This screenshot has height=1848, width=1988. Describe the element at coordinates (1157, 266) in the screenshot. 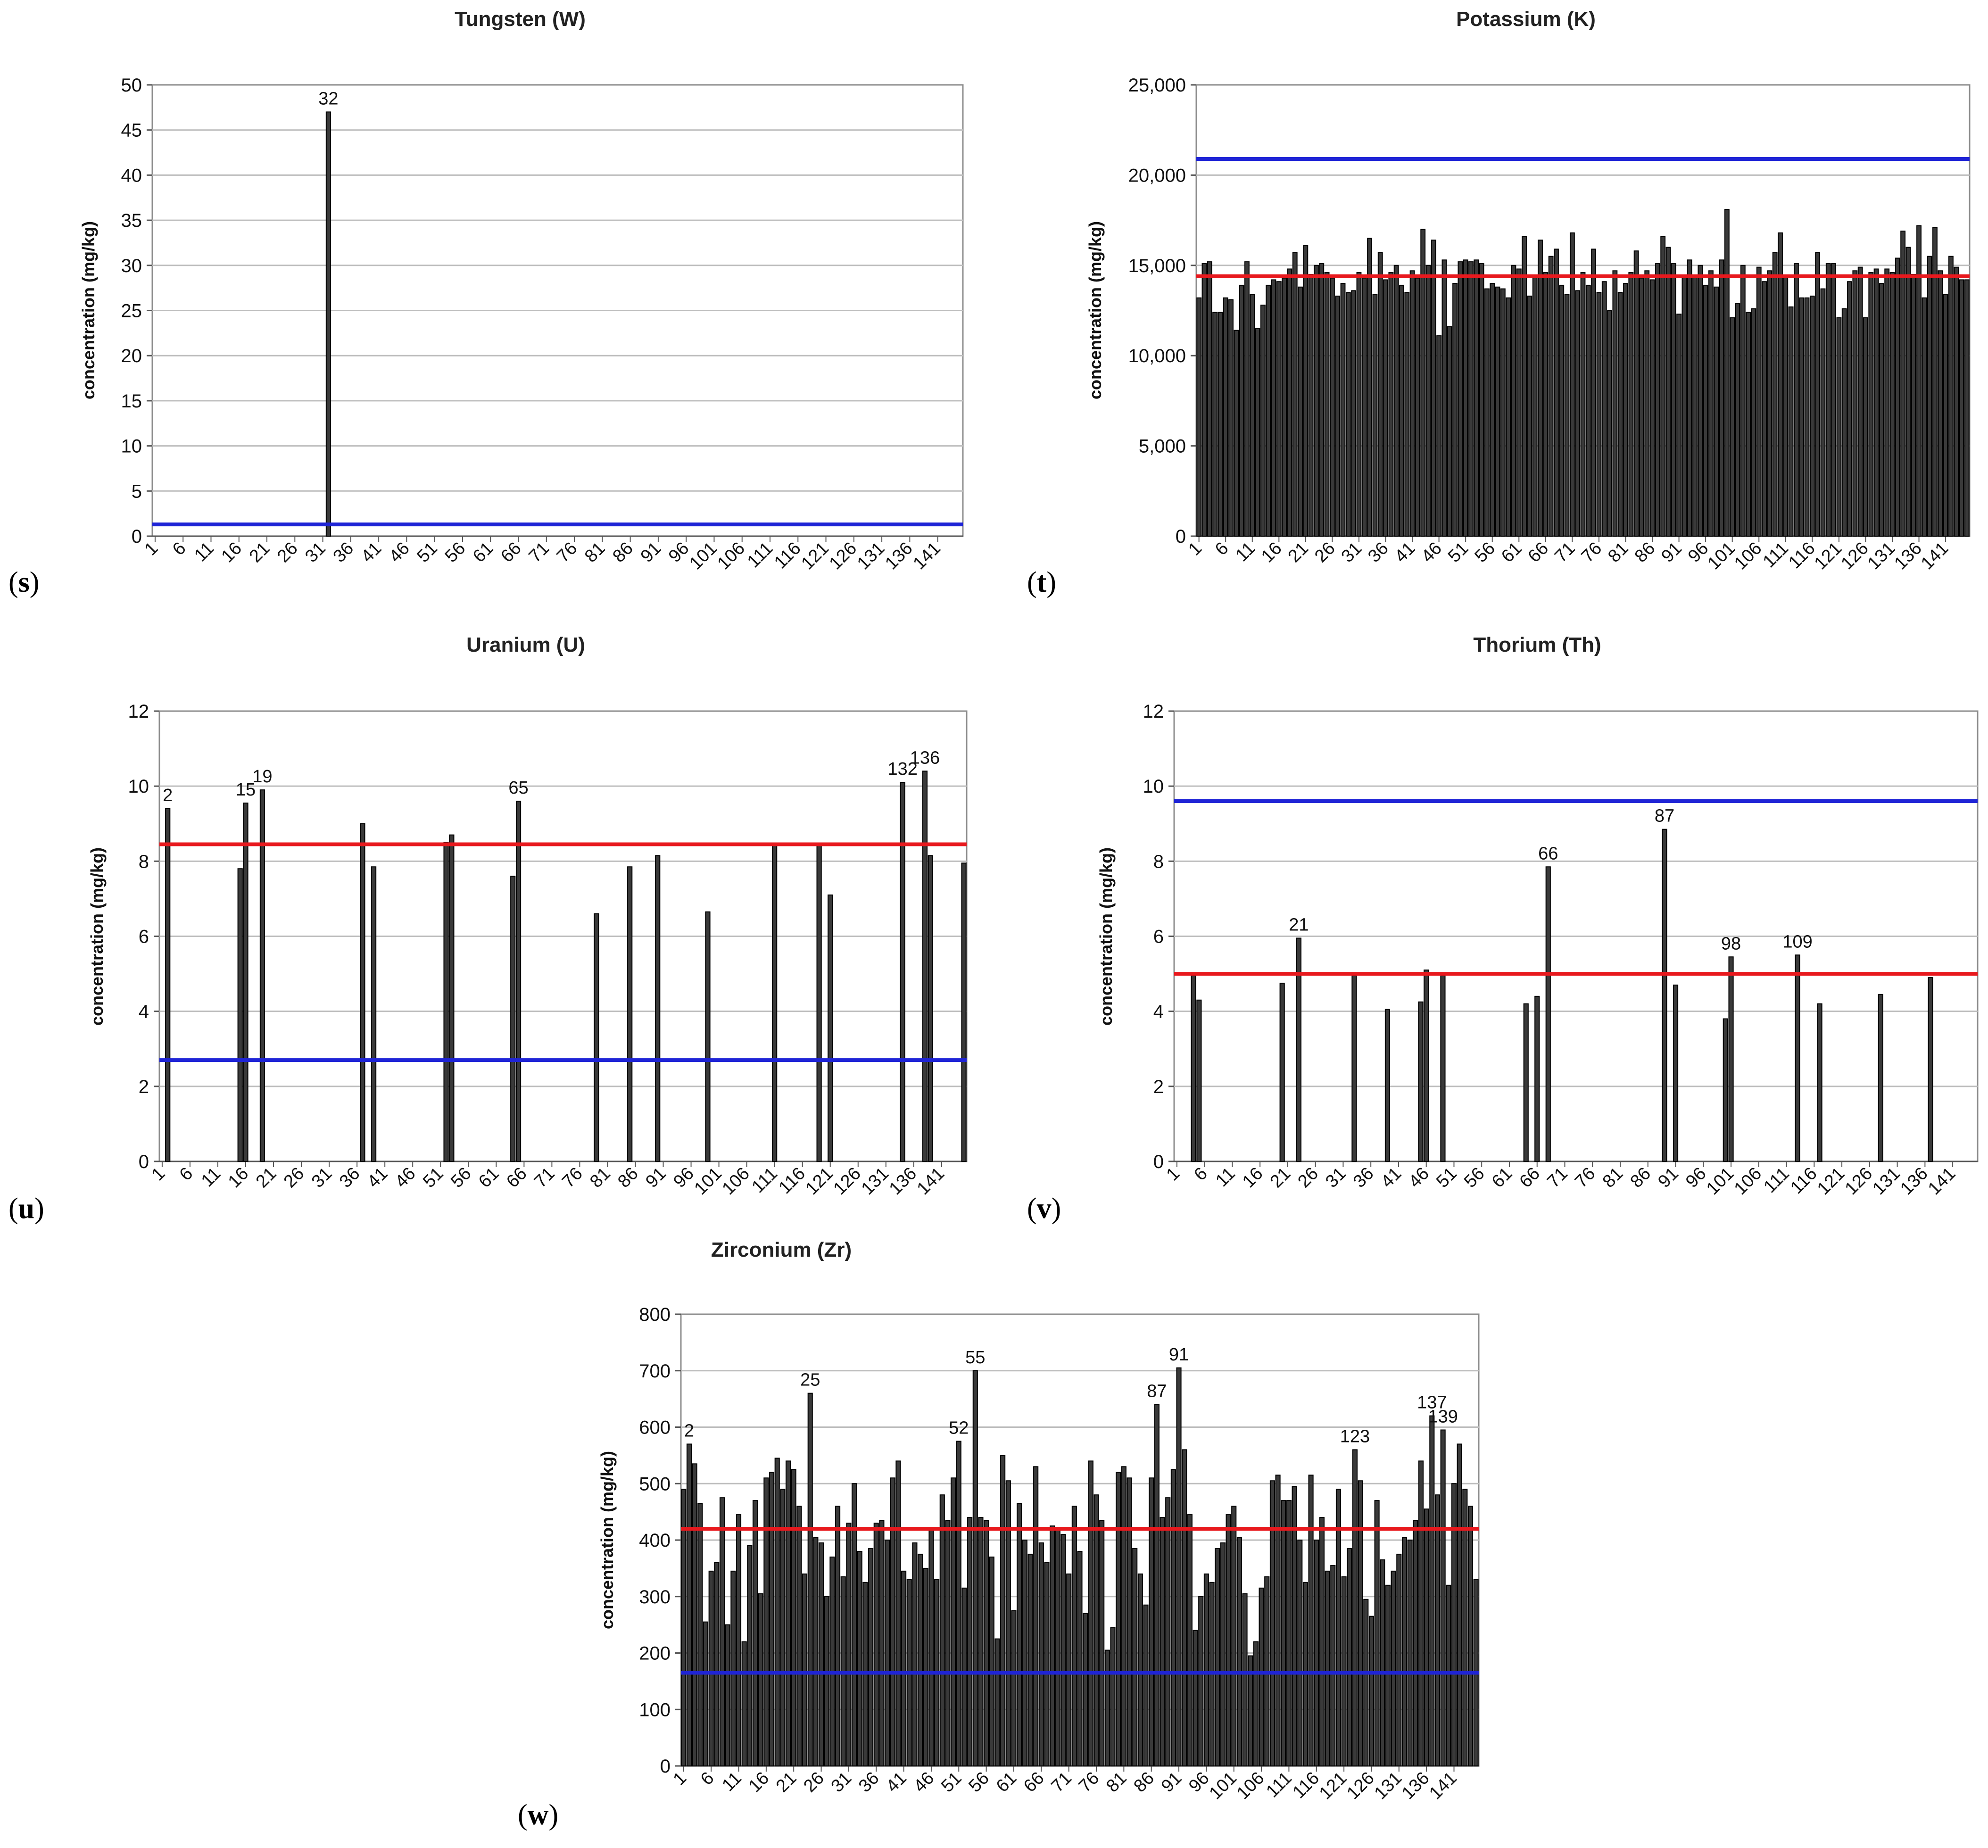

I see `y-tick-label: 15,000` at that location.